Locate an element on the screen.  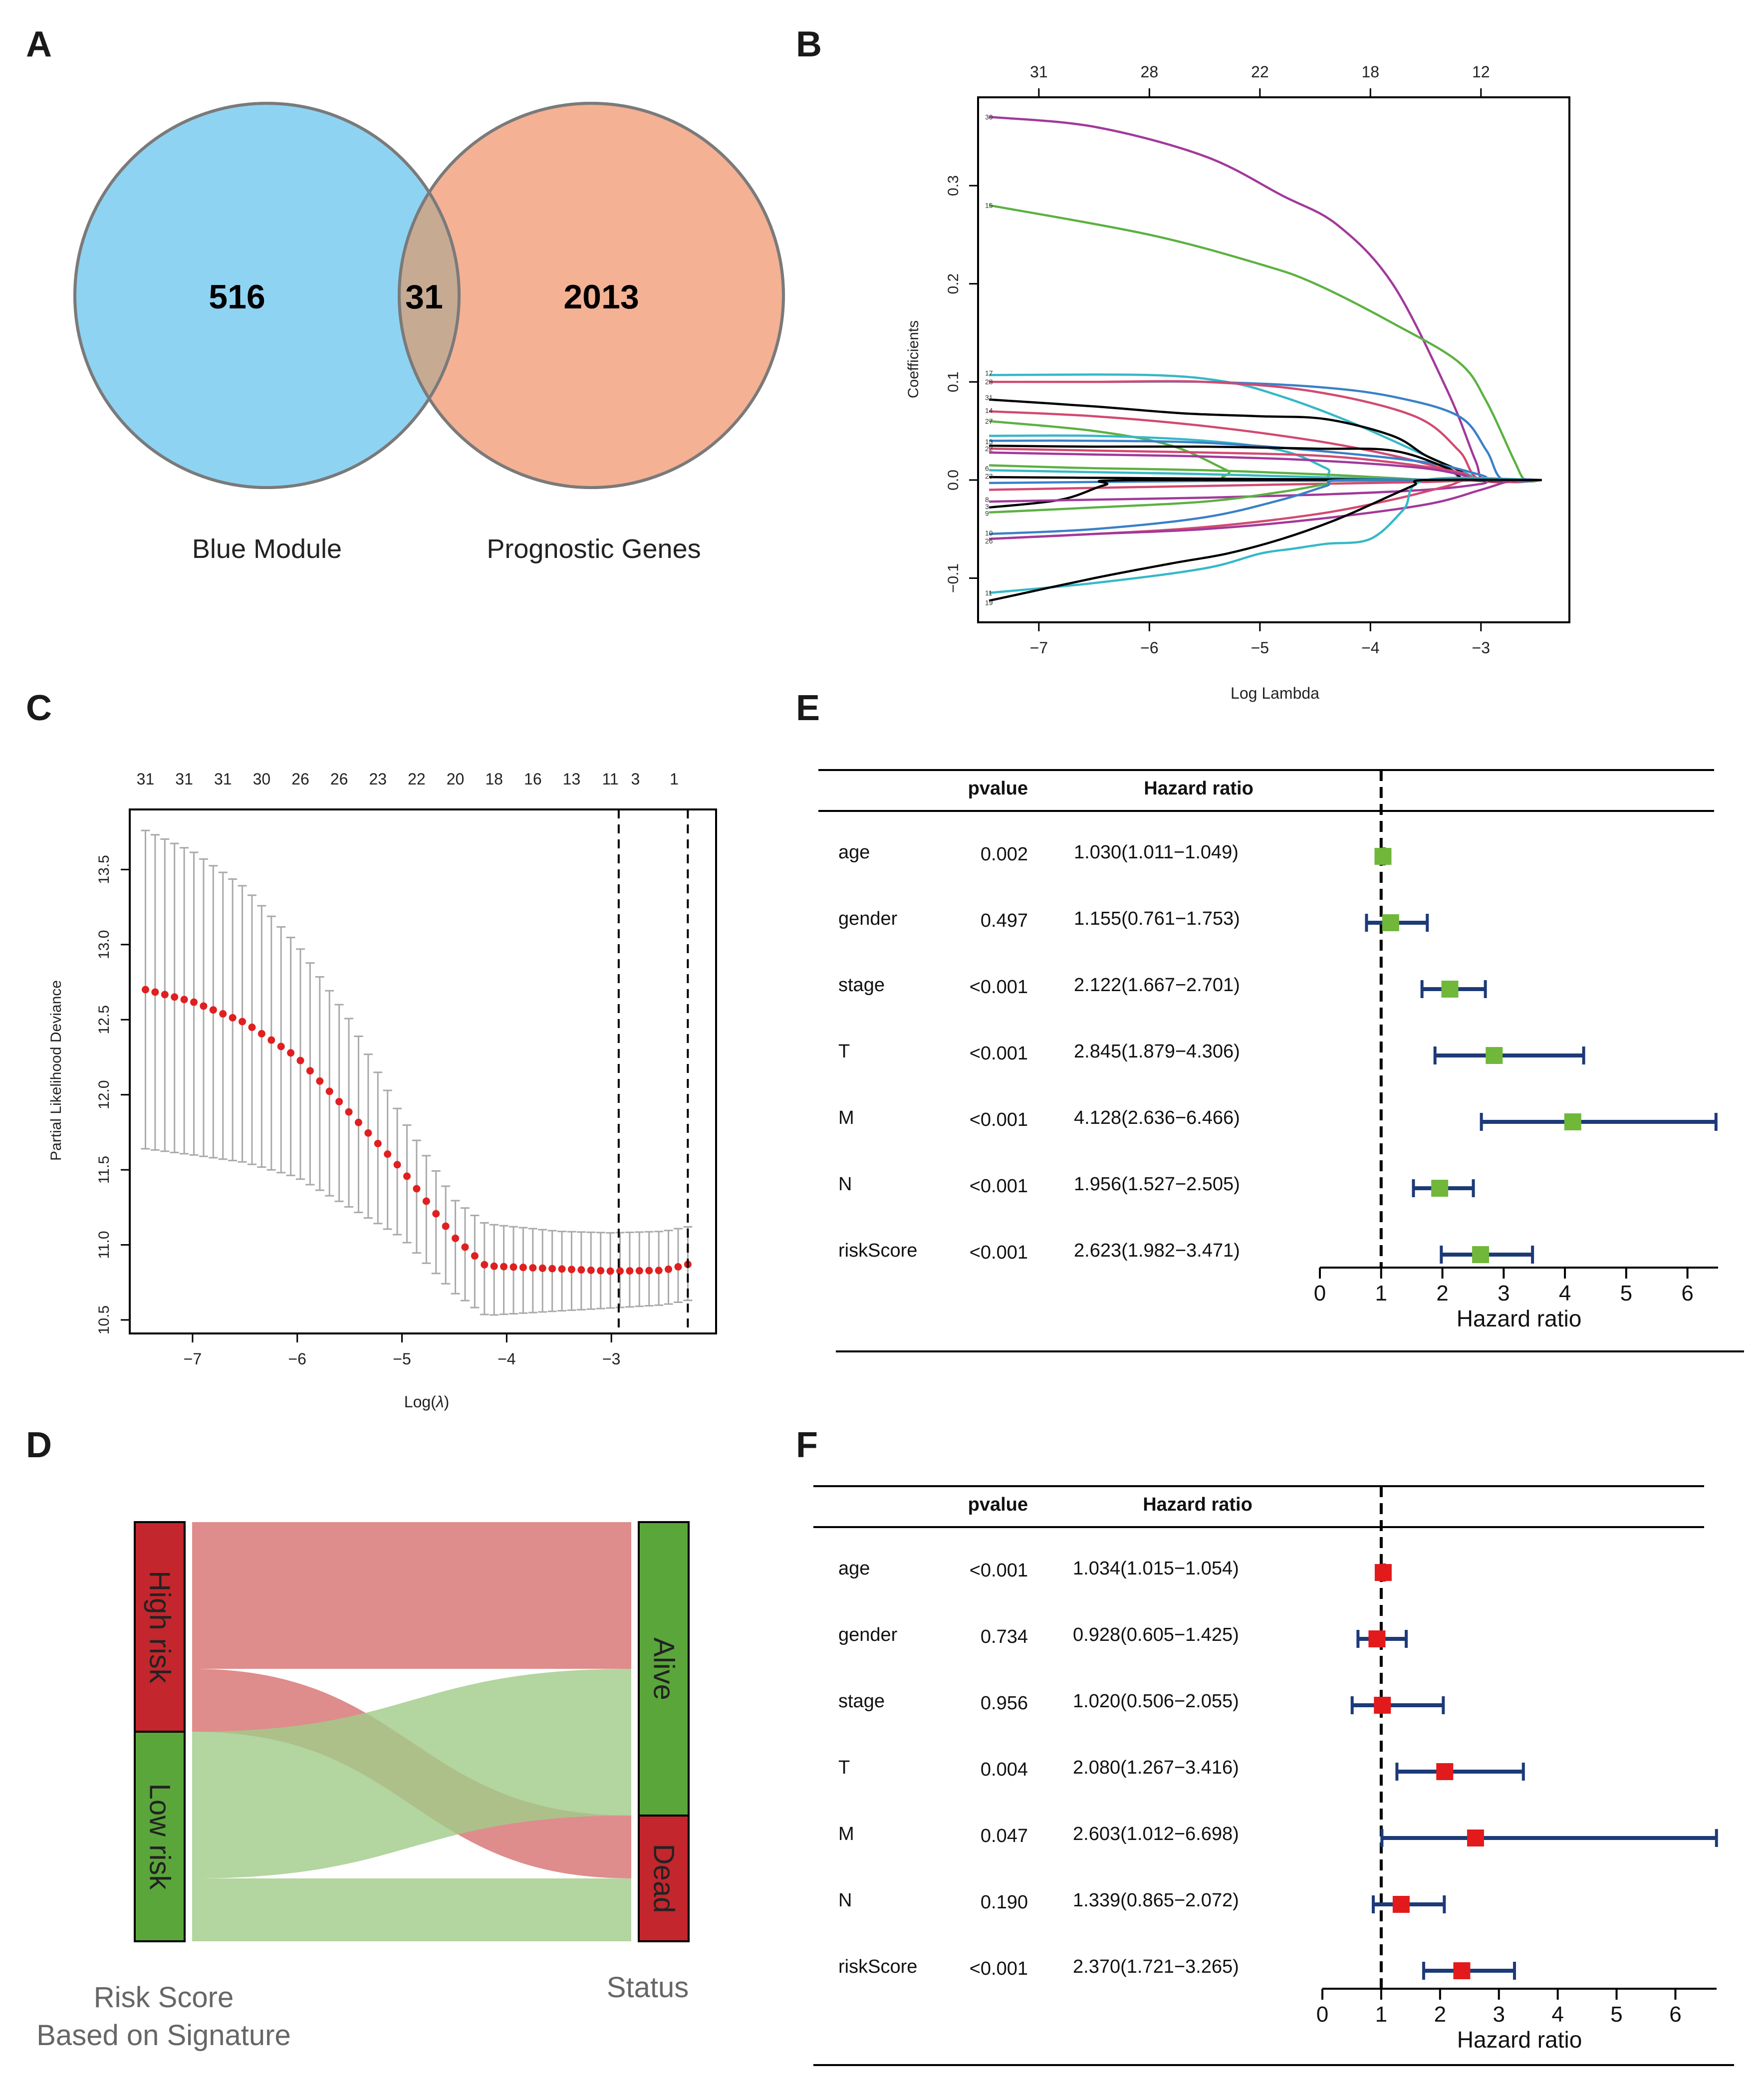
y-tick-label: −0.1 is located at coordinates (953, 578).